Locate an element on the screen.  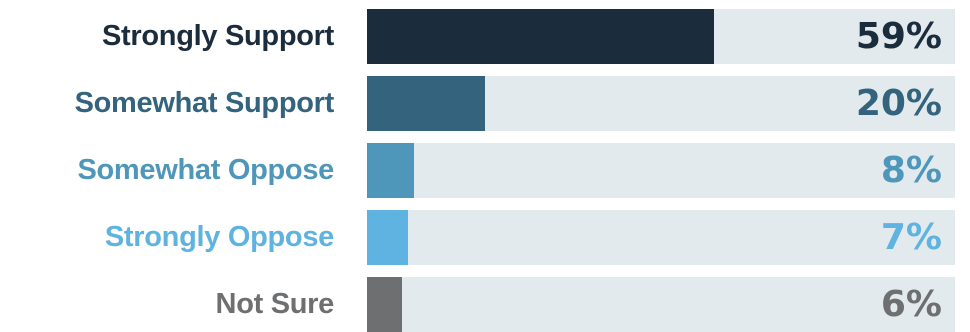
category-label: Somewhat Support is located at coordinates (204, 103).